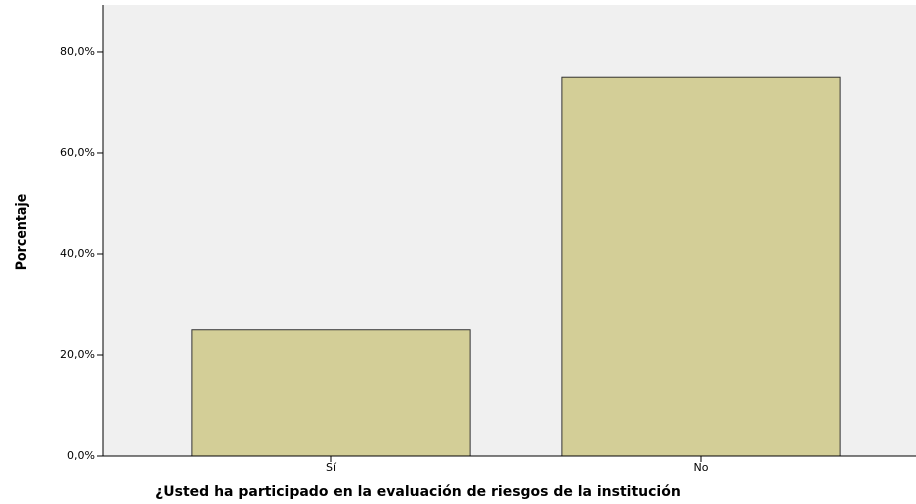 The image size is (916, 504). Describe the element at coordinates (77, 51) in the screenshot. I see `y-tick-label: 80,0%` at that location.